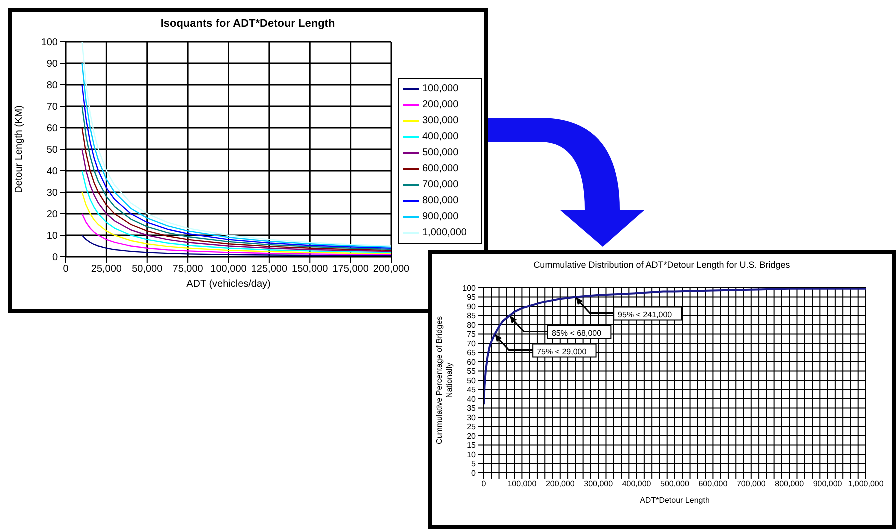 This screenshot has width=896, height=529. I want to click on x-tick-label: 900,000, so click(828, 484).